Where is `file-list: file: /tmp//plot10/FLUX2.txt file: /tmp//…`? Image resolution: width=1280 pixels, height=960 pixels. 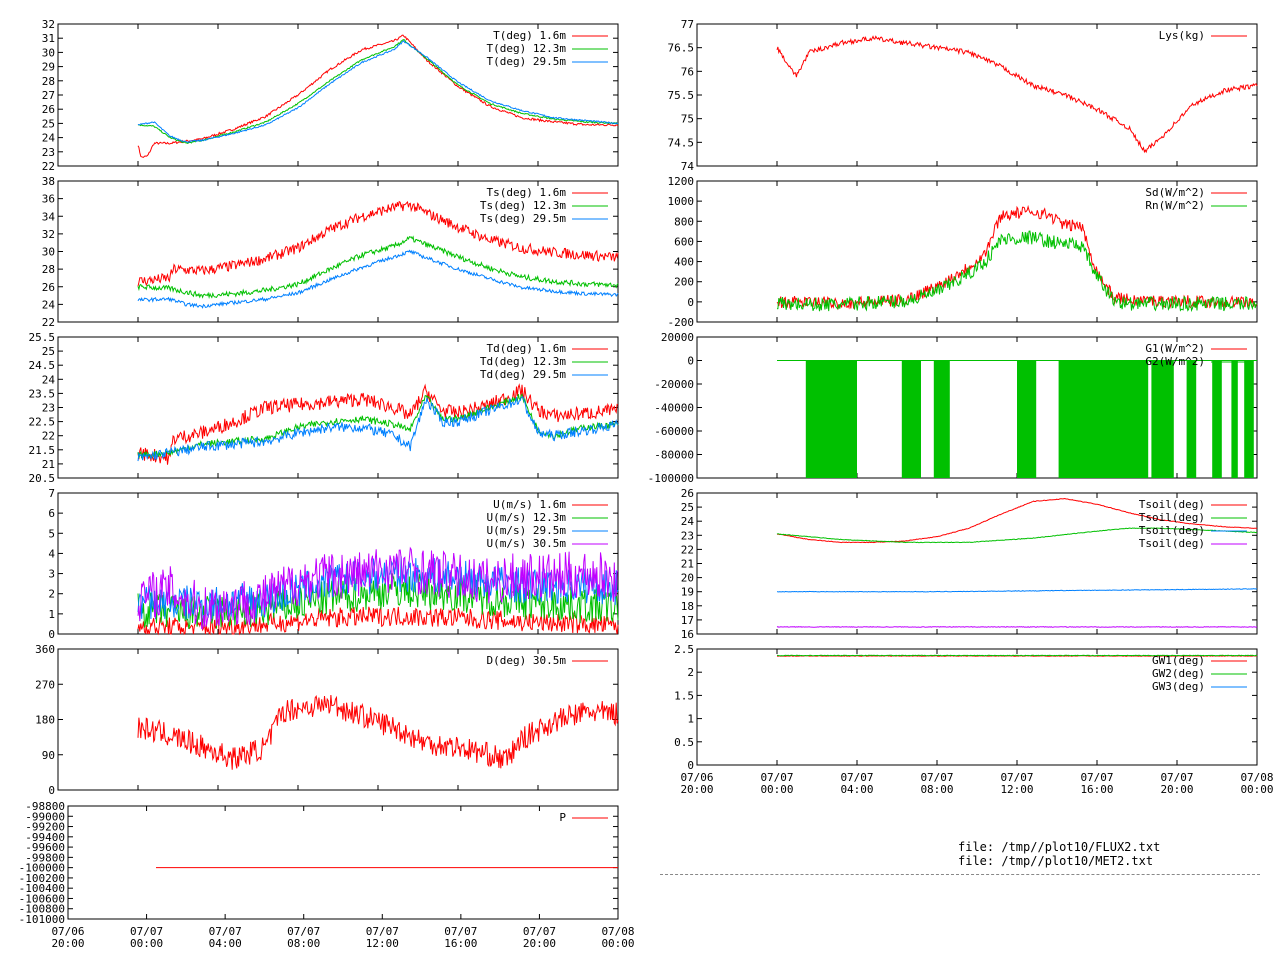 file-list: file: /tmp//plot10/FLUX2.txt file: /tmp//… is located at coordinates (1059, 854).